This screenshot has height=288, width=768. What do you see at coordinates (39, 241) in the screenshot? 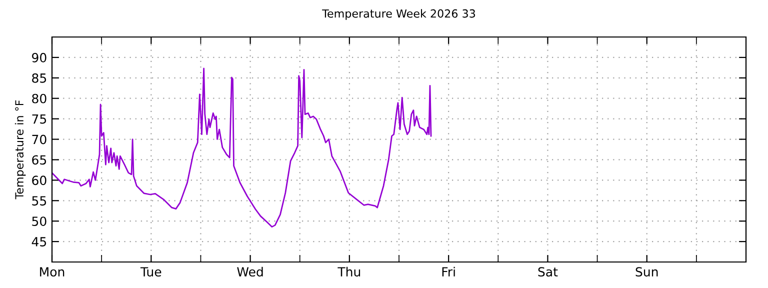
I see `y-tick-label: 45` at bounding box center [39, 241].